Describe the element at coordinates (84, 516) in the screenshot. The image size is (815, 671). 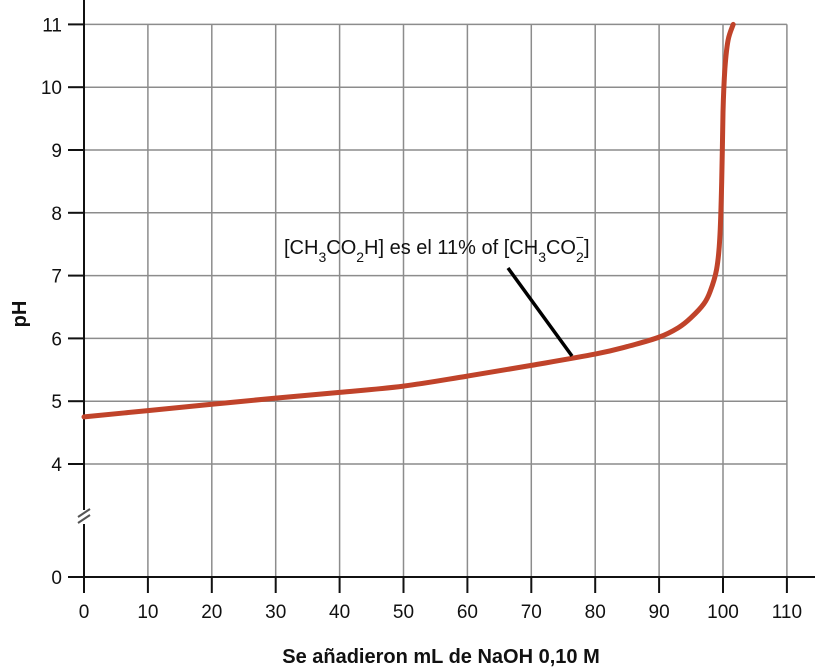
I see `axis-break-icon` at that location.